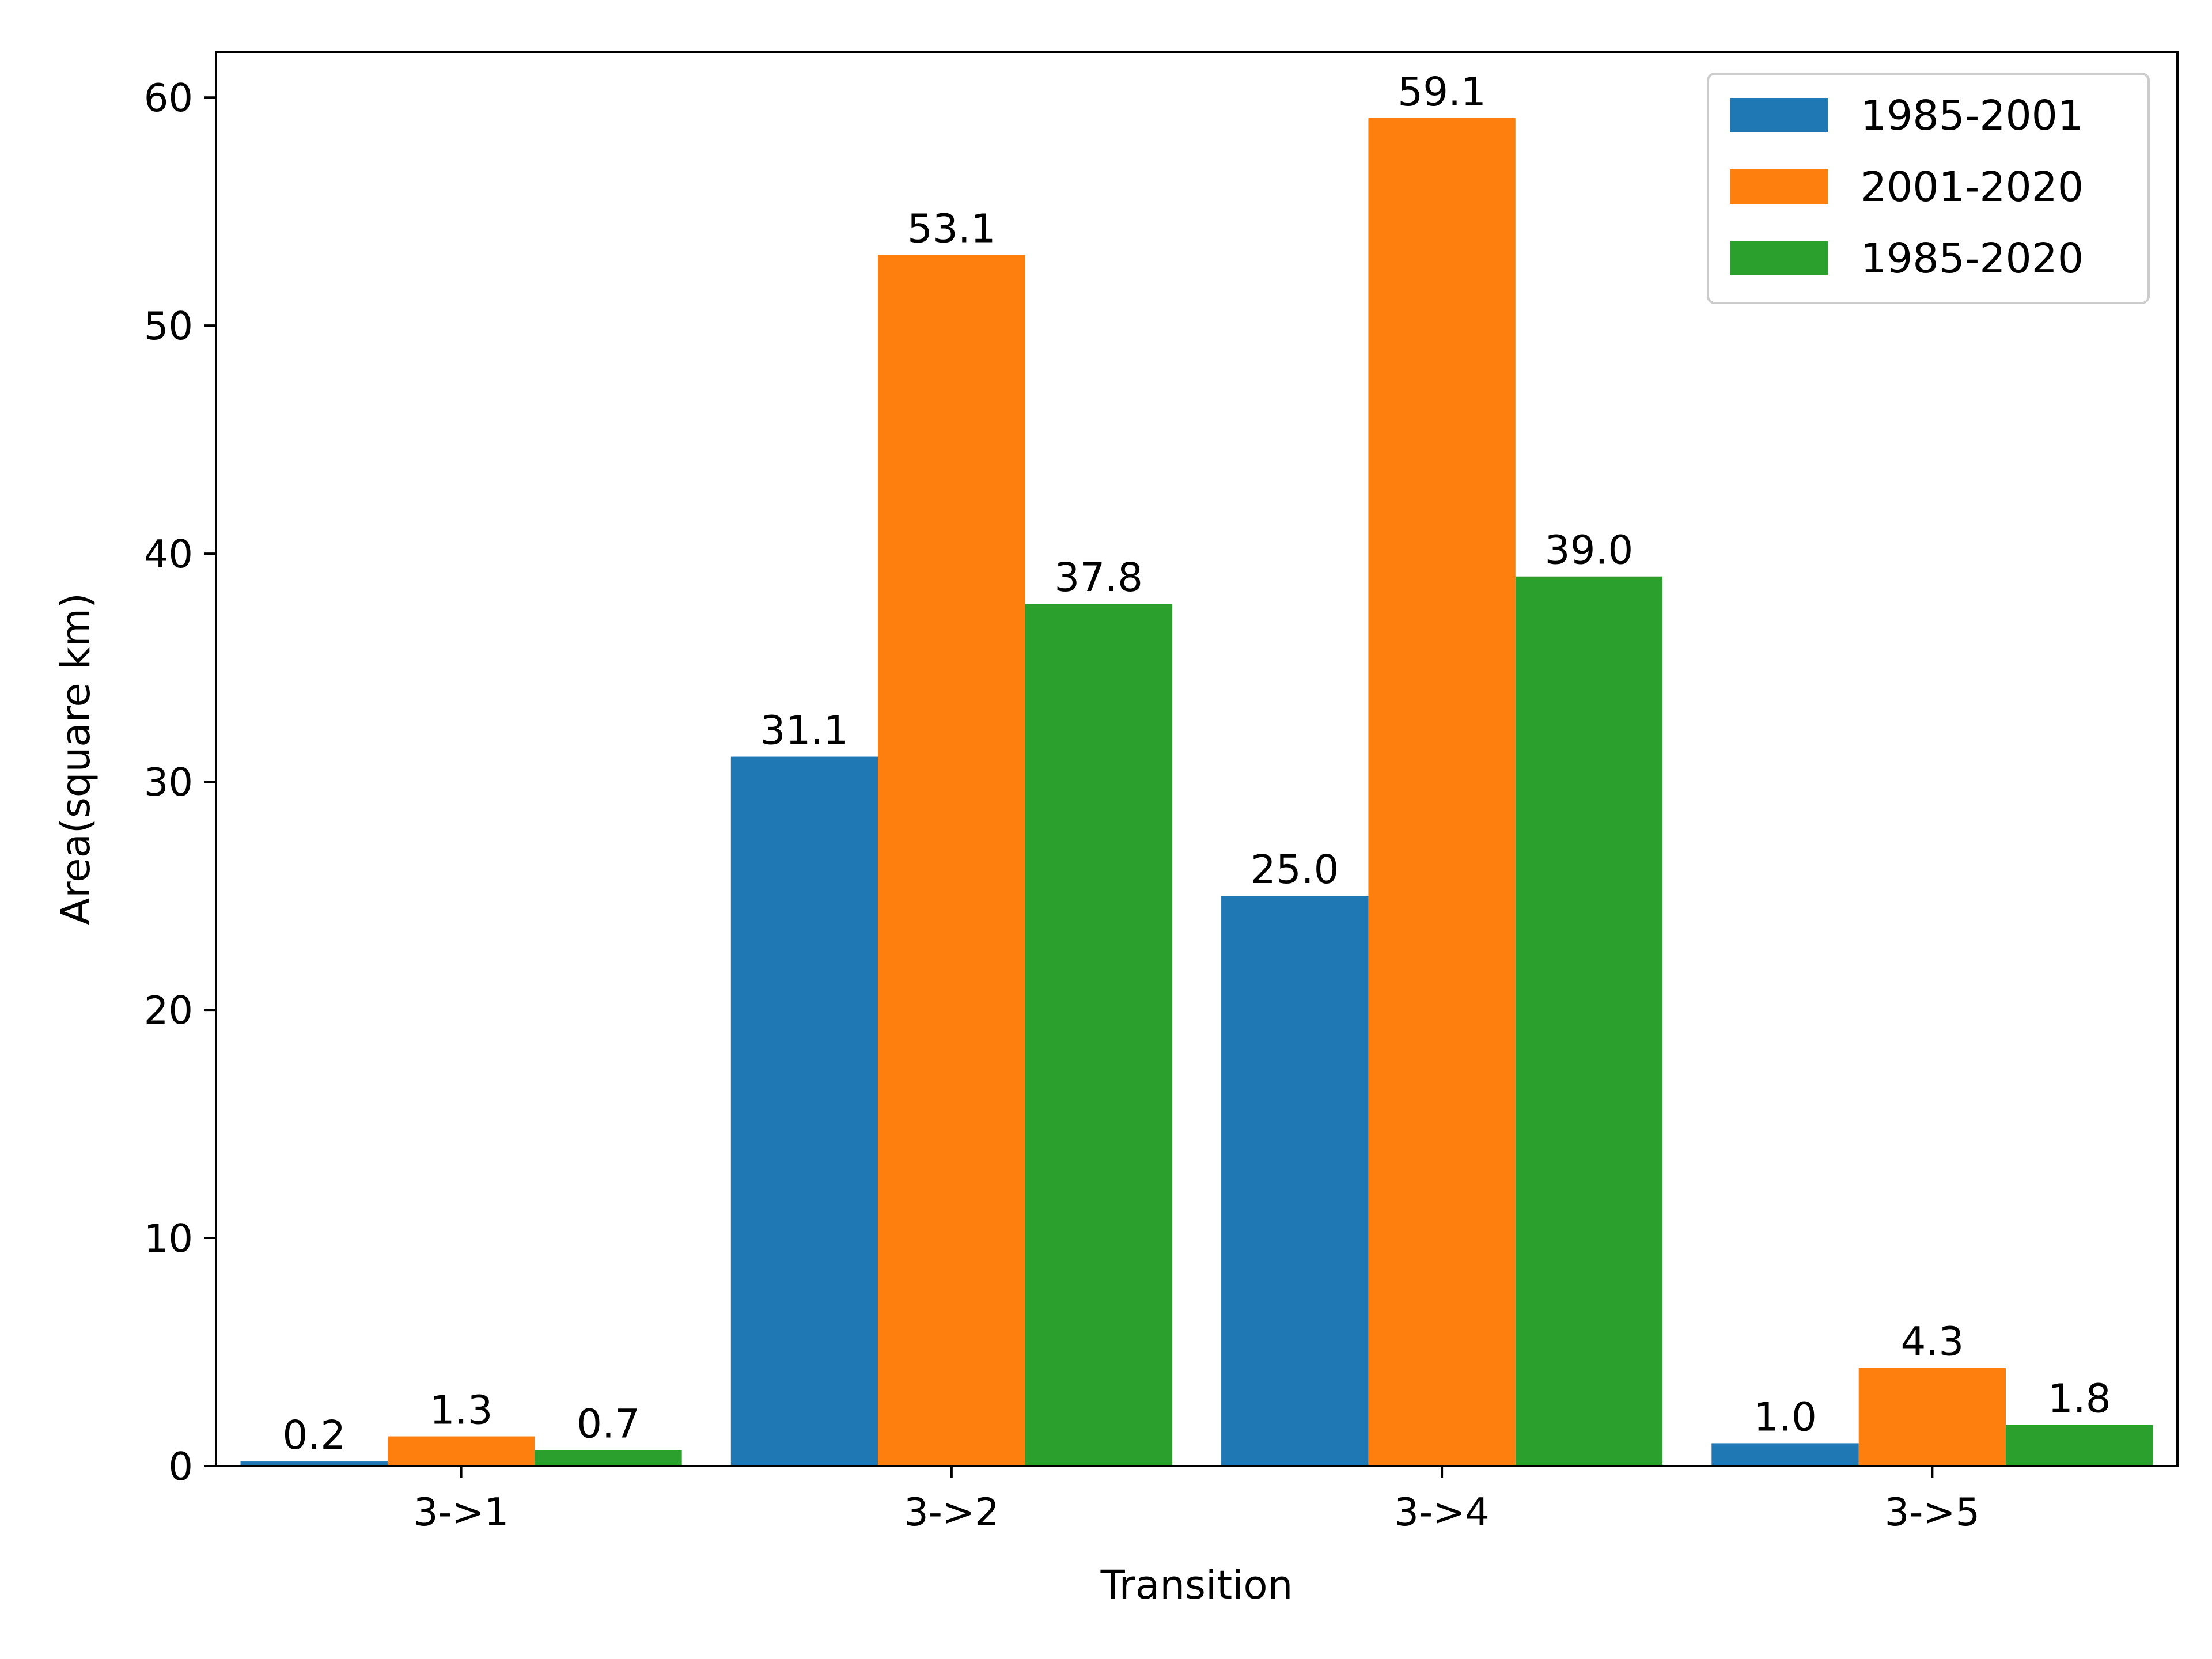 This screenshot has width=2212, height=1659. What do you see at coordinates (1295, 870) in the screenshot?
I see `bar-value-label: 25.0` at bounding box center [1295, 870].